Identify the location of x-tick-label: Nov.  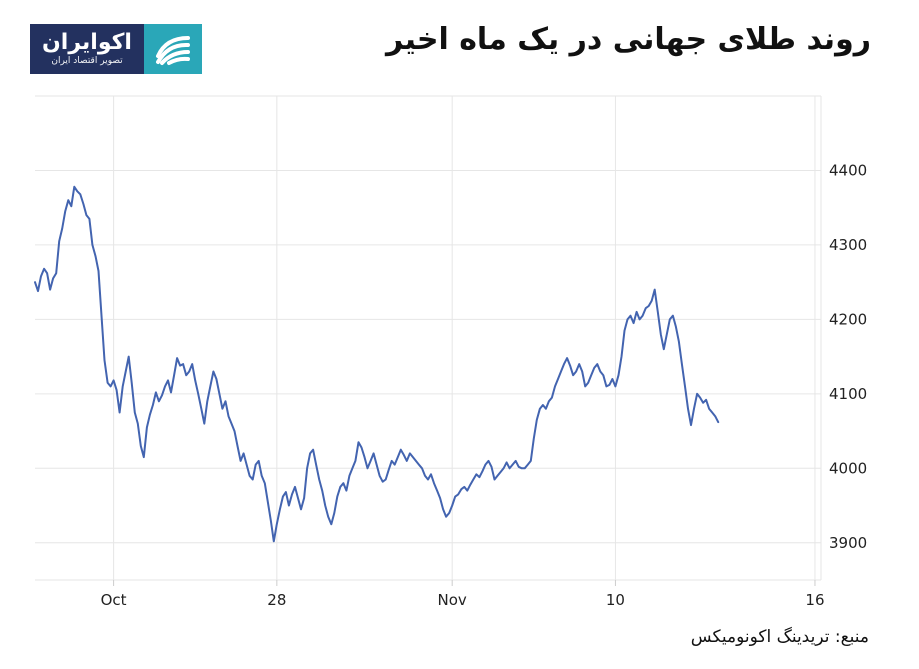
(452, 600).